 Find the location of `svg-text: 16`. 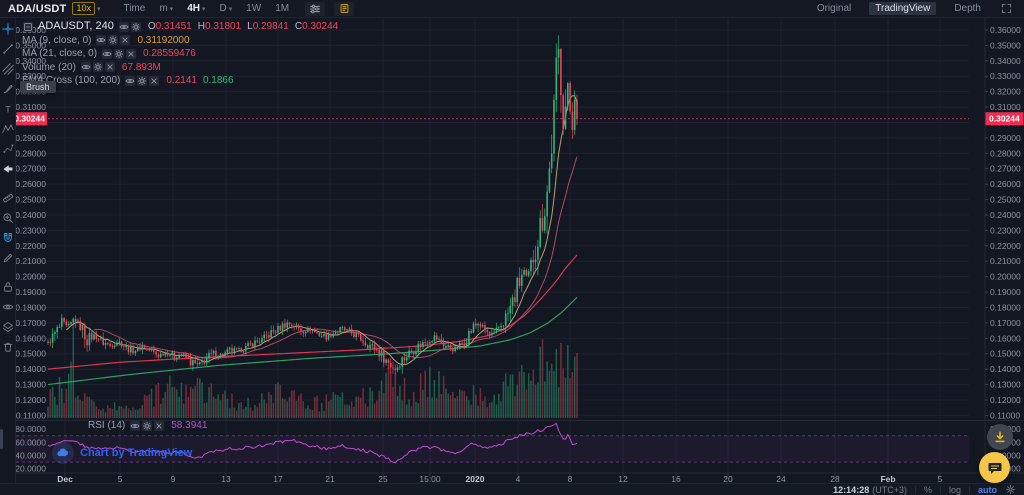

svg-text: 16 is located at coordinates (676, 478).